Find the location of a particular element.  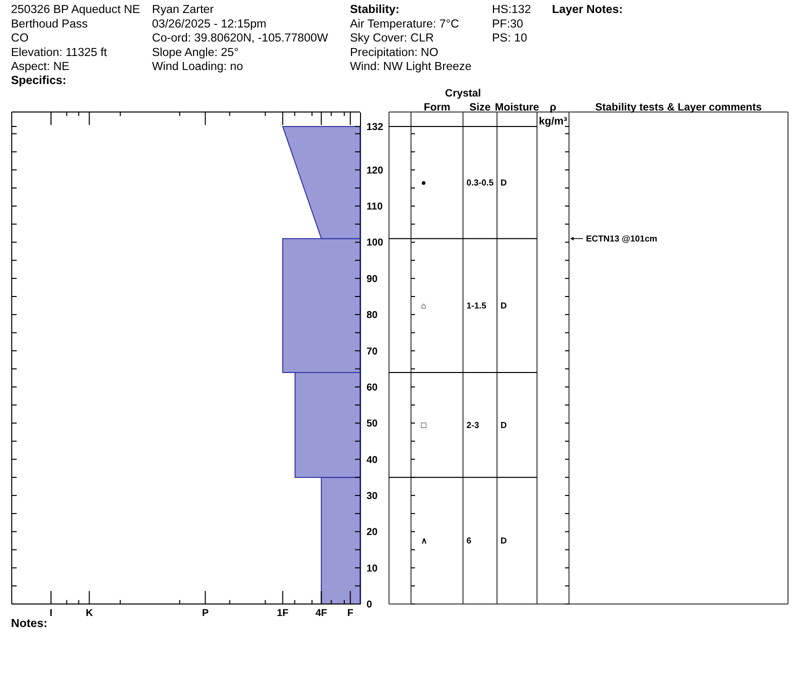

category-label: Moisture is located at coordinates (517, 108).